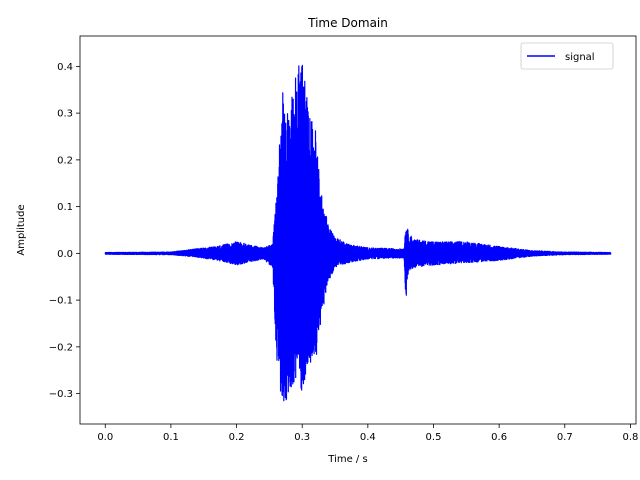 The image size is (640, 480). Describe the element at coordinates (580, 57) in the screenshot. I see `legend-label-signal: signal` at that location.